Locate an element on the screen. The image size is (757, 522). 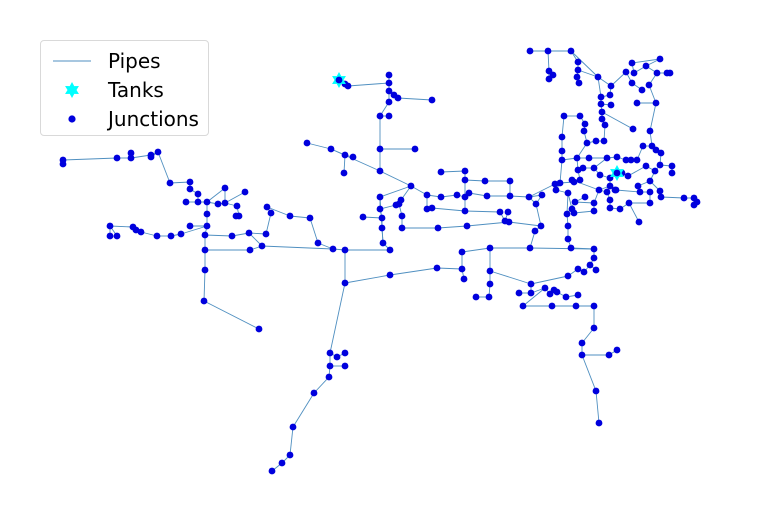
legend-label-junctions: Junctions is located at coordinates (153, 119).